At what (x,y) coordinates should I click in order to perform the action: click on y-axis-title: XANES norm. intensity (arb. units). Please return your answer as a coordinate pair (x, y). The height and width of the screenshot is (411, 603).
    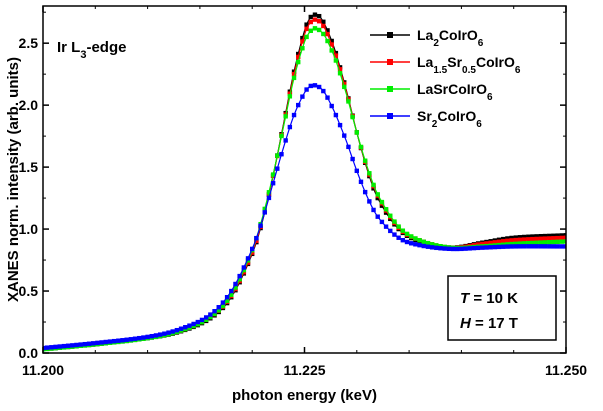
    Looking at the image, I should click on (13, 179).